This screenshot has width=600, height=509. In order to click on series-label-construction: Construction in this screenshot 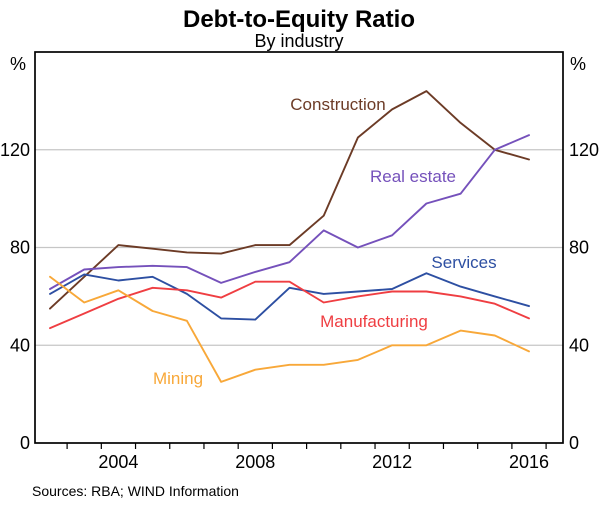, I will do `click(337, 104)`.